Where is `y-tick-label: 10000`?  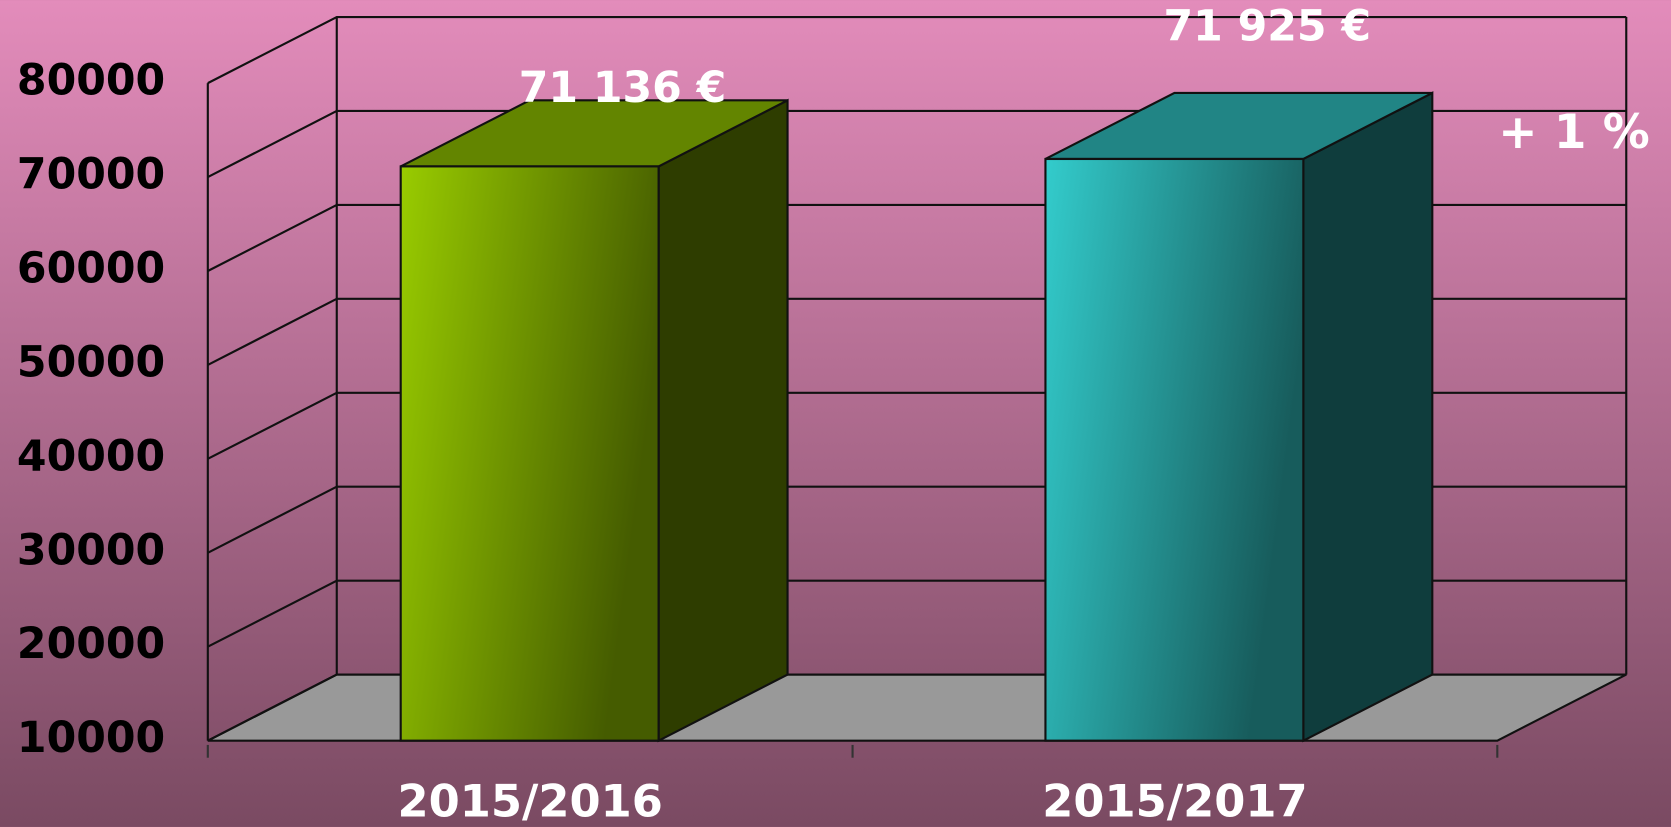
y-tick-label: 10000 is located at coordinates (91, 738).